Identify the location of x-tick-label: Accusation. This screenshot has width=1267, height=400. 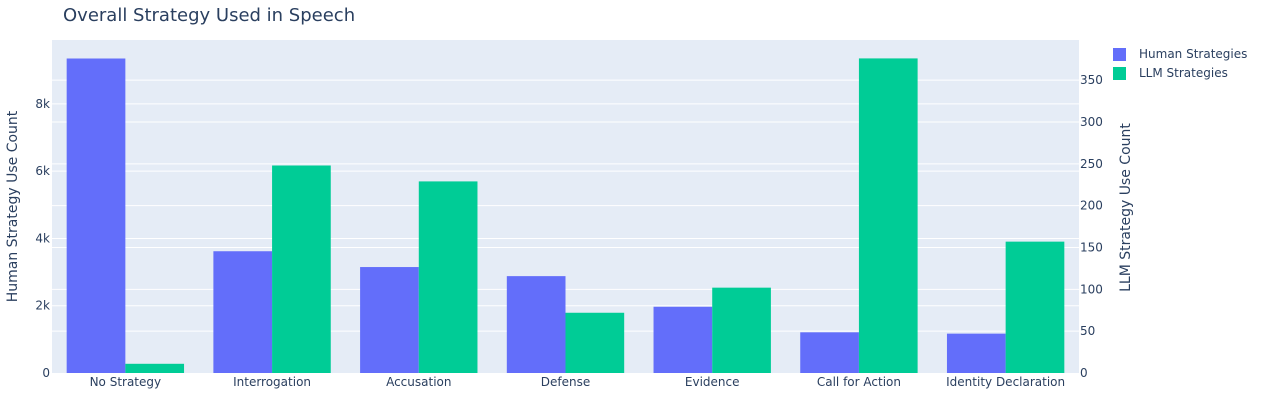
(418, 382).